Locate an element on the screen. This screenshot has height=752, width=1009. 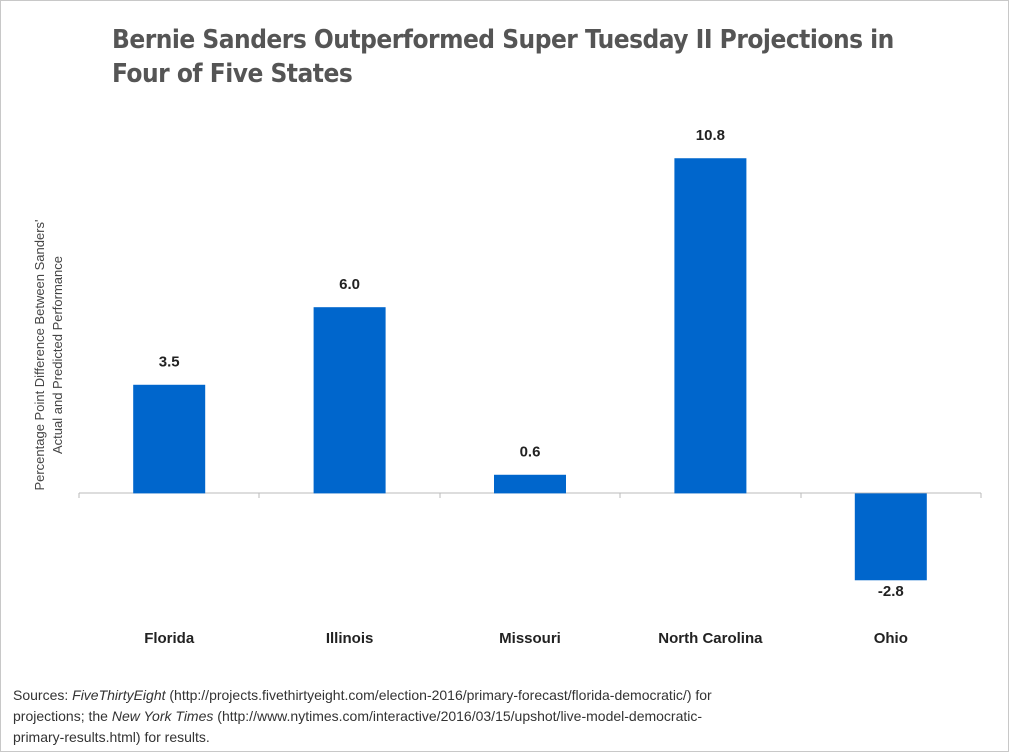
source-text: Sources: is located at coordinates (43, 695).